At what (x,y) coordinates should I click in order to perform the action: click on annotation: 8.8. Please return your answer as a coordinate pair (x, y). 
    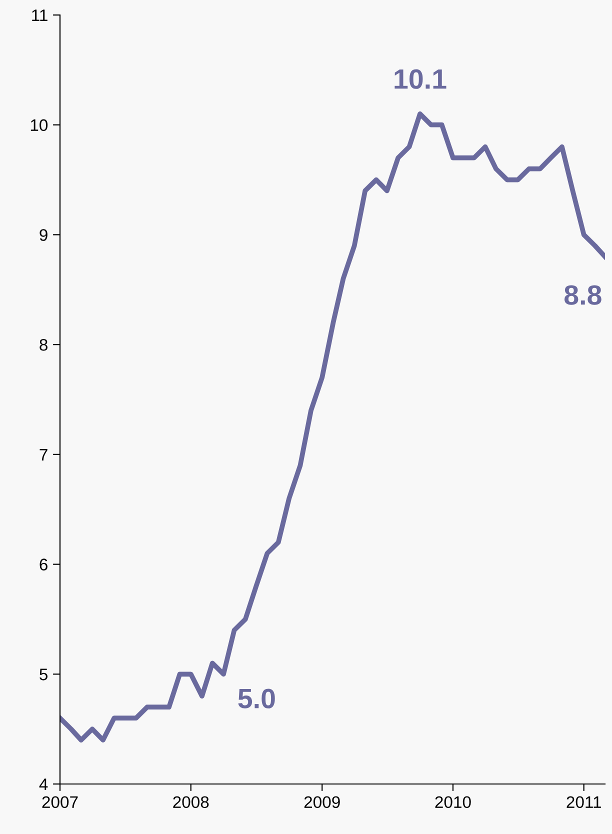
    Looking at the image, I should click on (583, 295).